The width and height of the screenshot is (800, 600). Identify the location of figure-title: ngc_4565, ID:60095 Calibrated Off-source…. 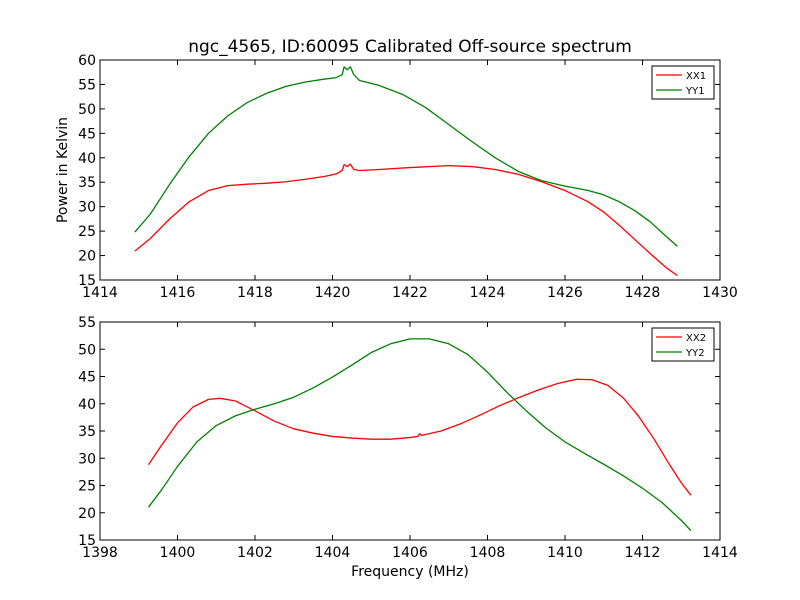
(410, 47).